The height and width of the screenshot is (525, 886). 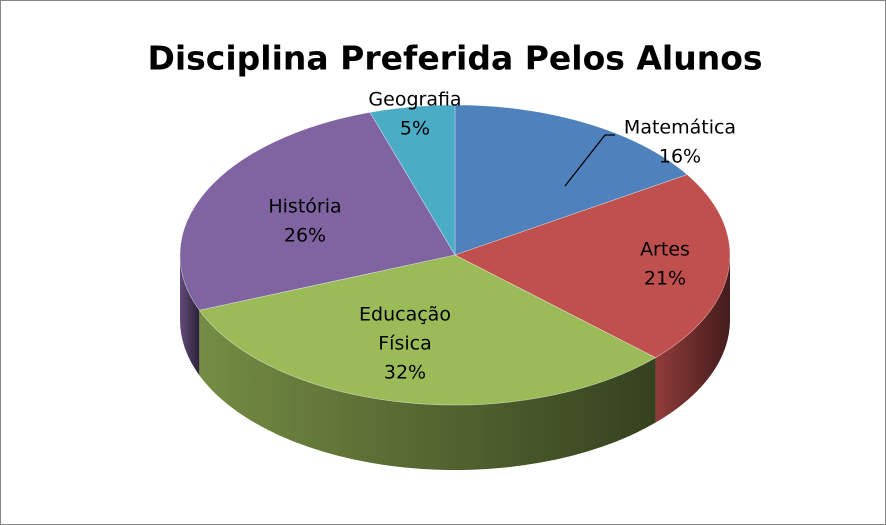 What do you see at coordinates (405, 373) in the screenshot?
I see `value-label: 32%` at bounding box center [405, 373].